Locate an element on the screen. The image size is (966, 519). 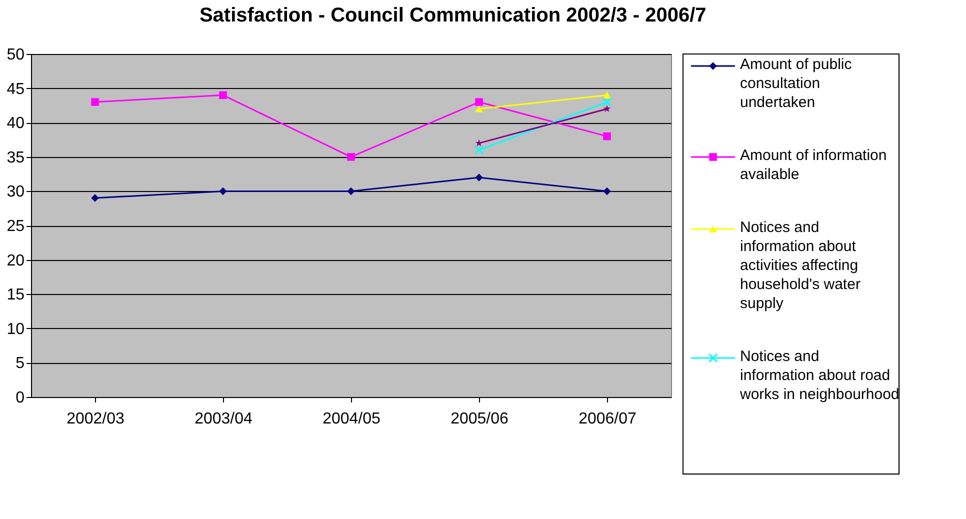
y-tick-label: 25 is located at coordinates (15, 226).